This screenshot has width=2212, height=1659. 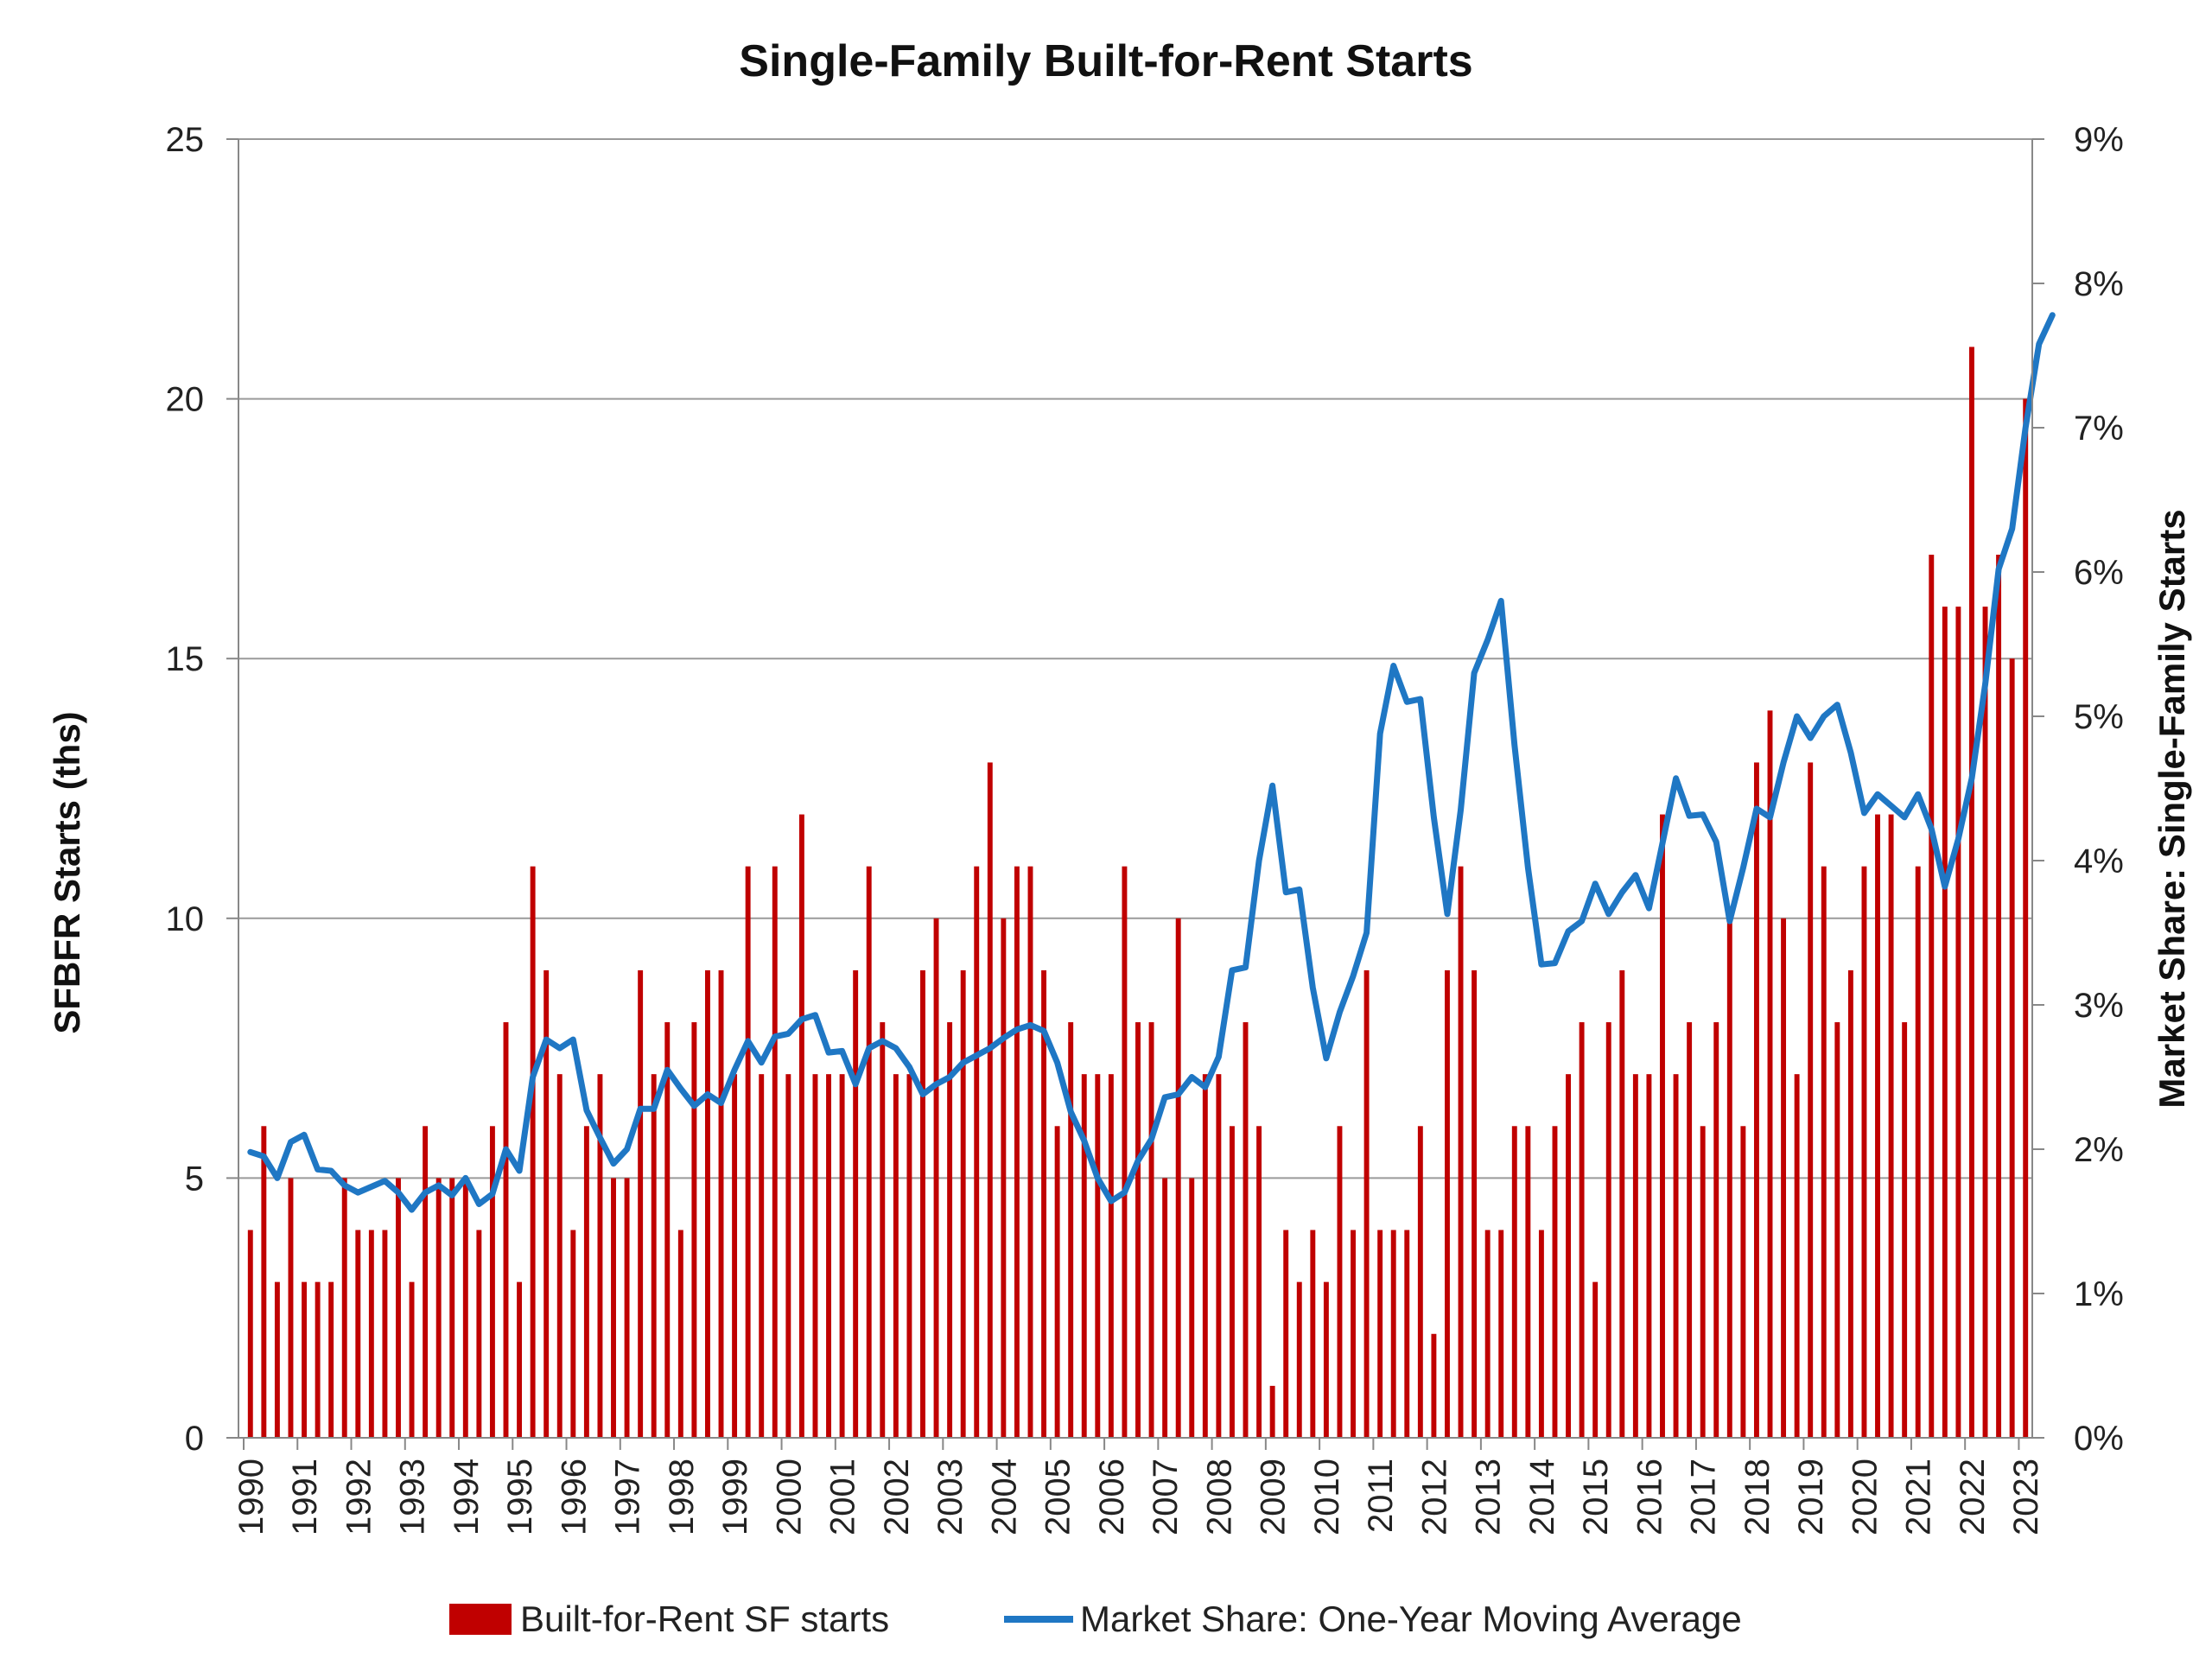 I want to click on x-tick-label: 2007, so click(x=1166, y=1497).